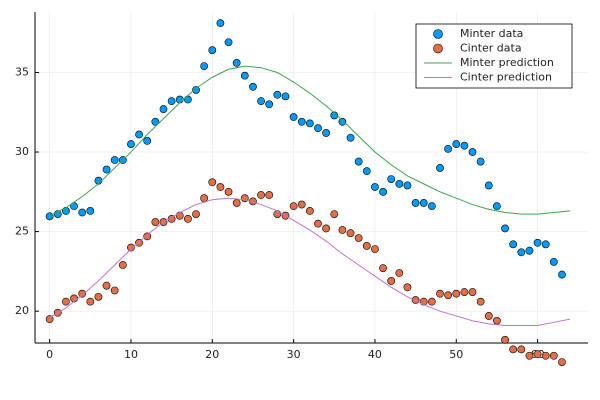 The height and width of the screenshot is (400, 600). What do you see at coordinates (491, 48) in the screenshot?
I see `legend-label: Cinter data` at bounding box center [491, 48].